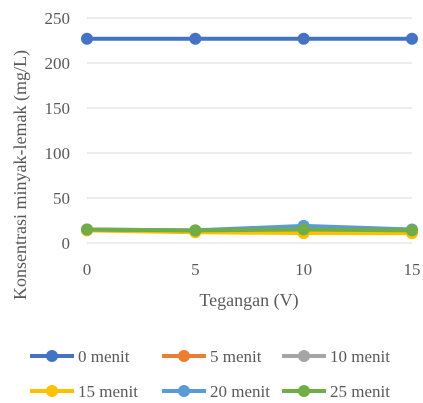 The width and height of the screenshot is (423, 403). I want to click on legend-item: 0 menit, so click(80, 356).